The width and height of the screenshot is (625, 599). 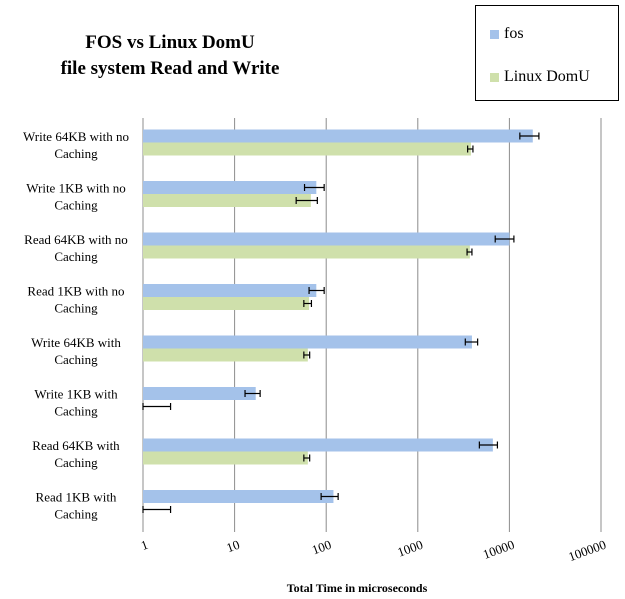 I want to click on category-label: Read 64KB with, so click(x=76, y=445).